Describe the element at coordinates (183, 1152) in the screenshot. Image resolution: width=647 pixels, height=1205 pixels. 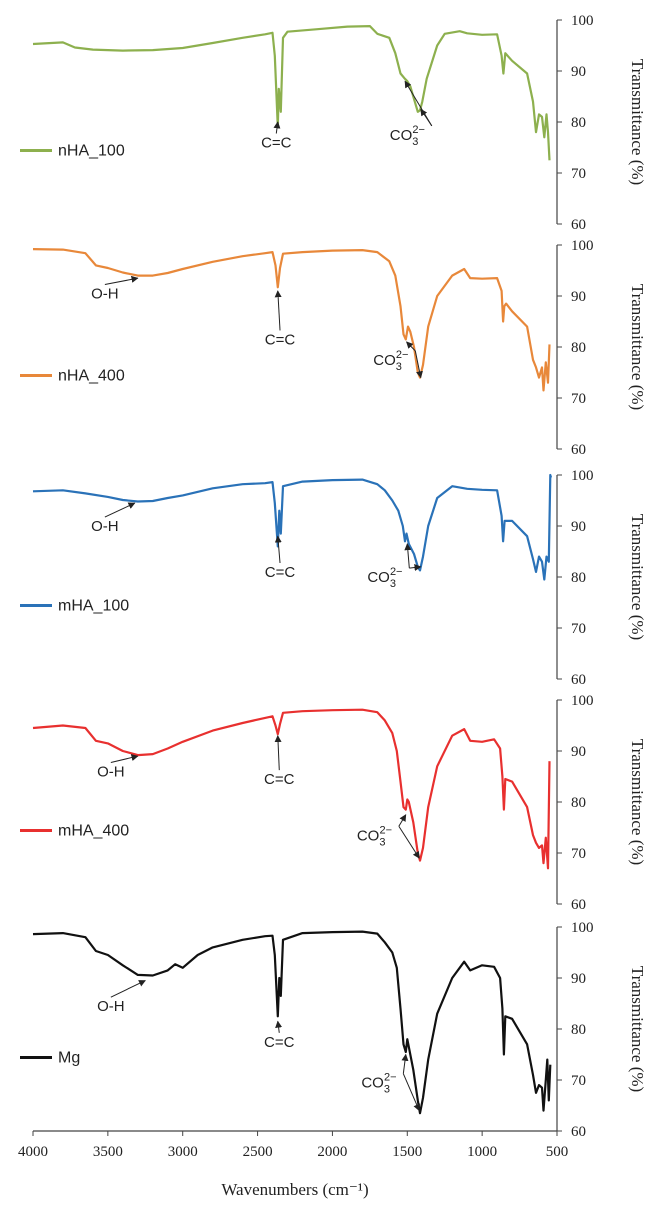
I see `x-tick-label: 3000` at that location.